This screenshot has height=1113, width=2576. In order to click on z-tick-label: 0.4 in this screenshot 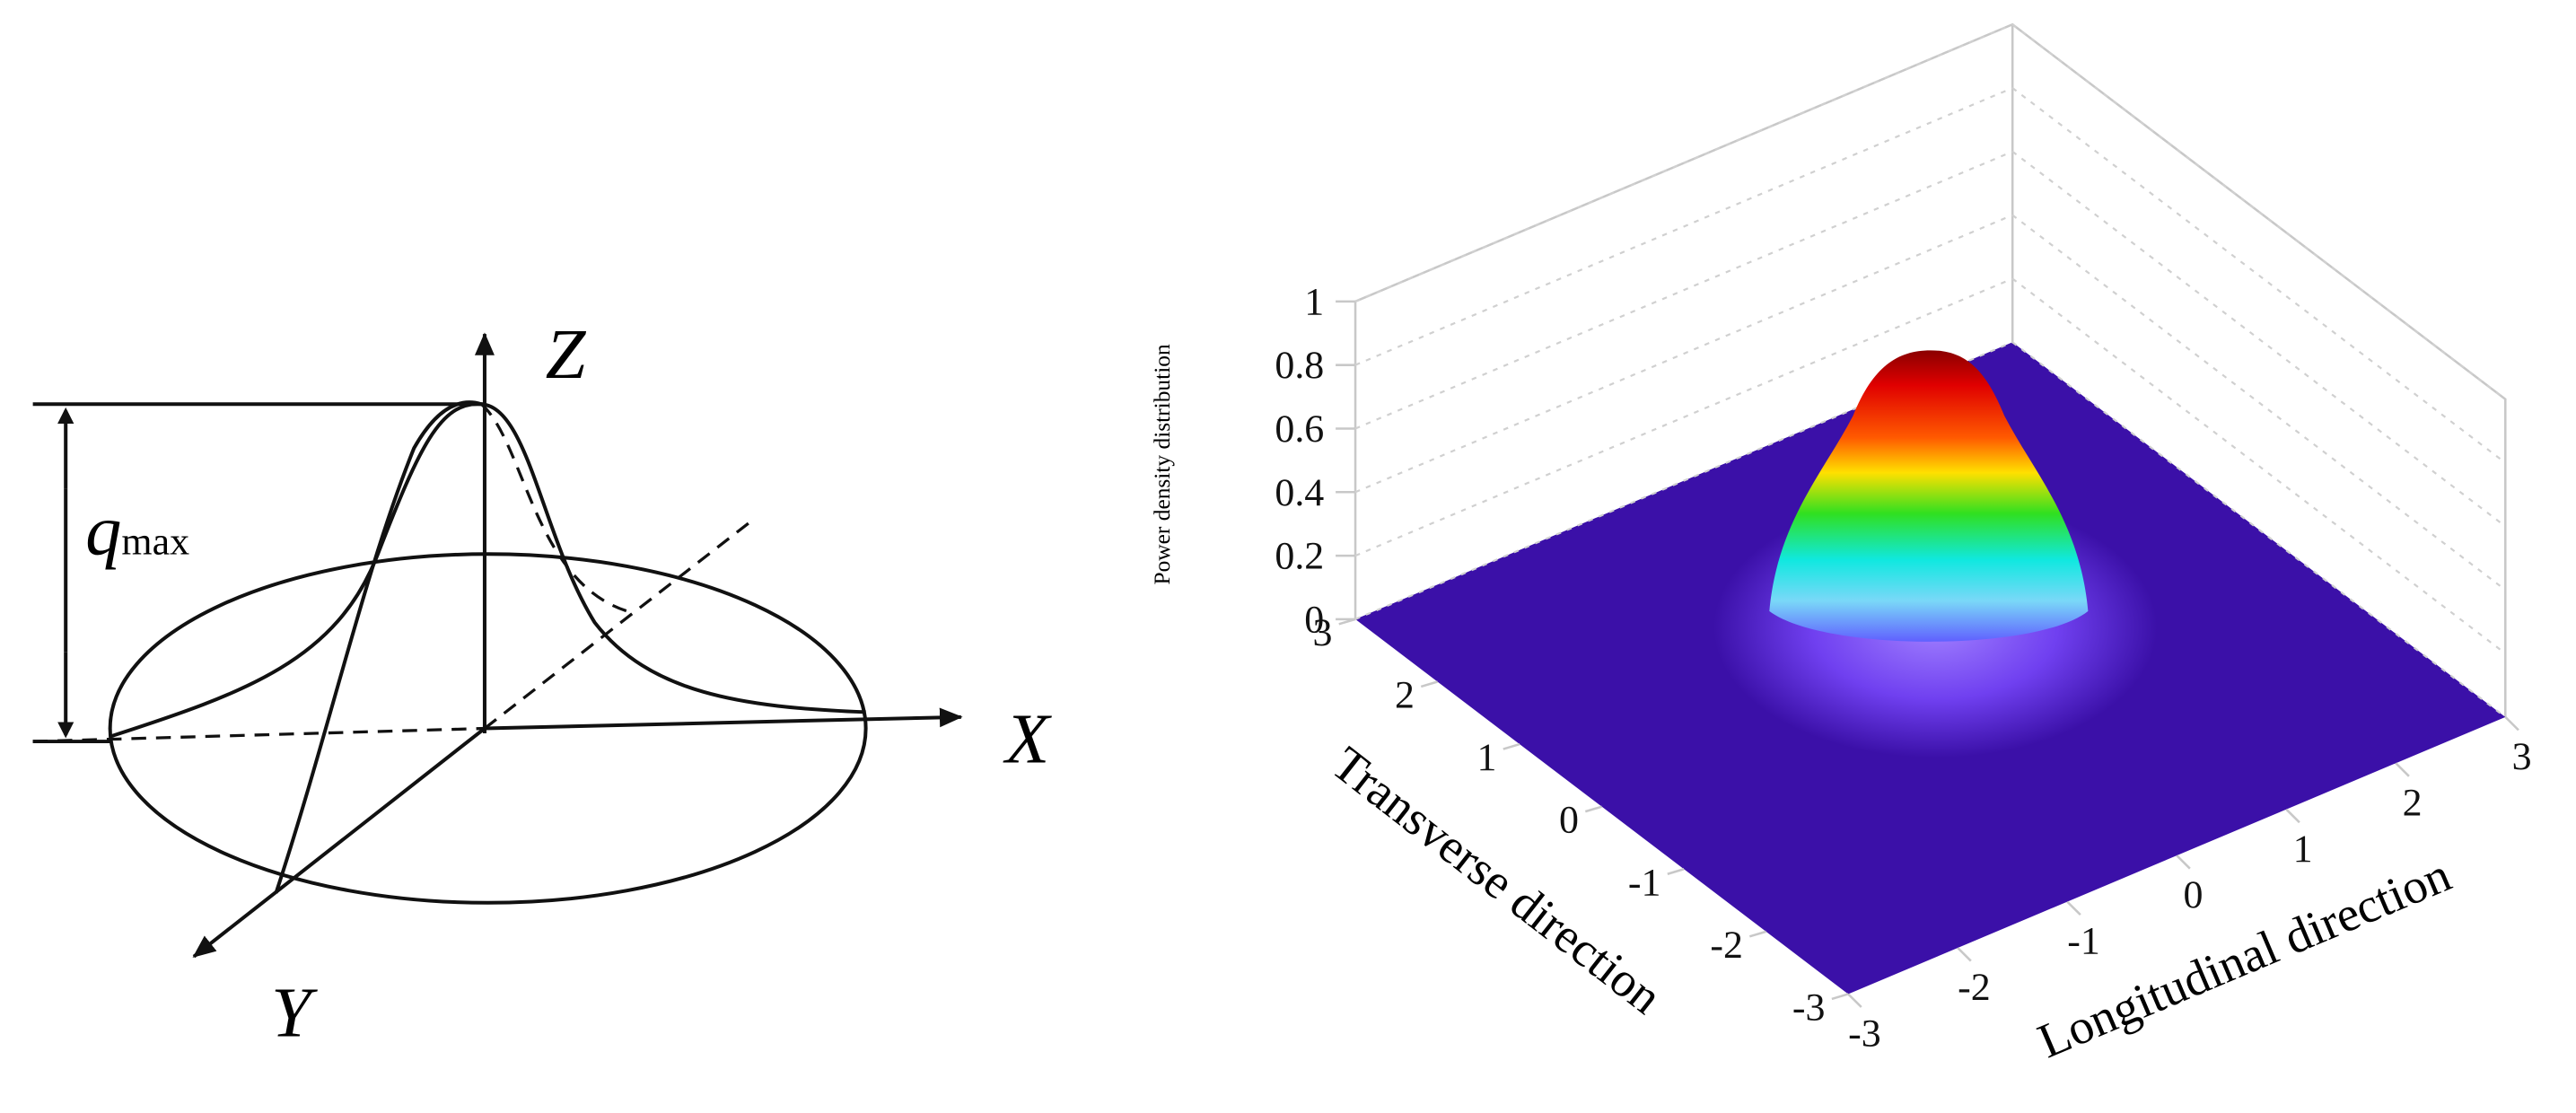, I will do `click(1299, 493)`.